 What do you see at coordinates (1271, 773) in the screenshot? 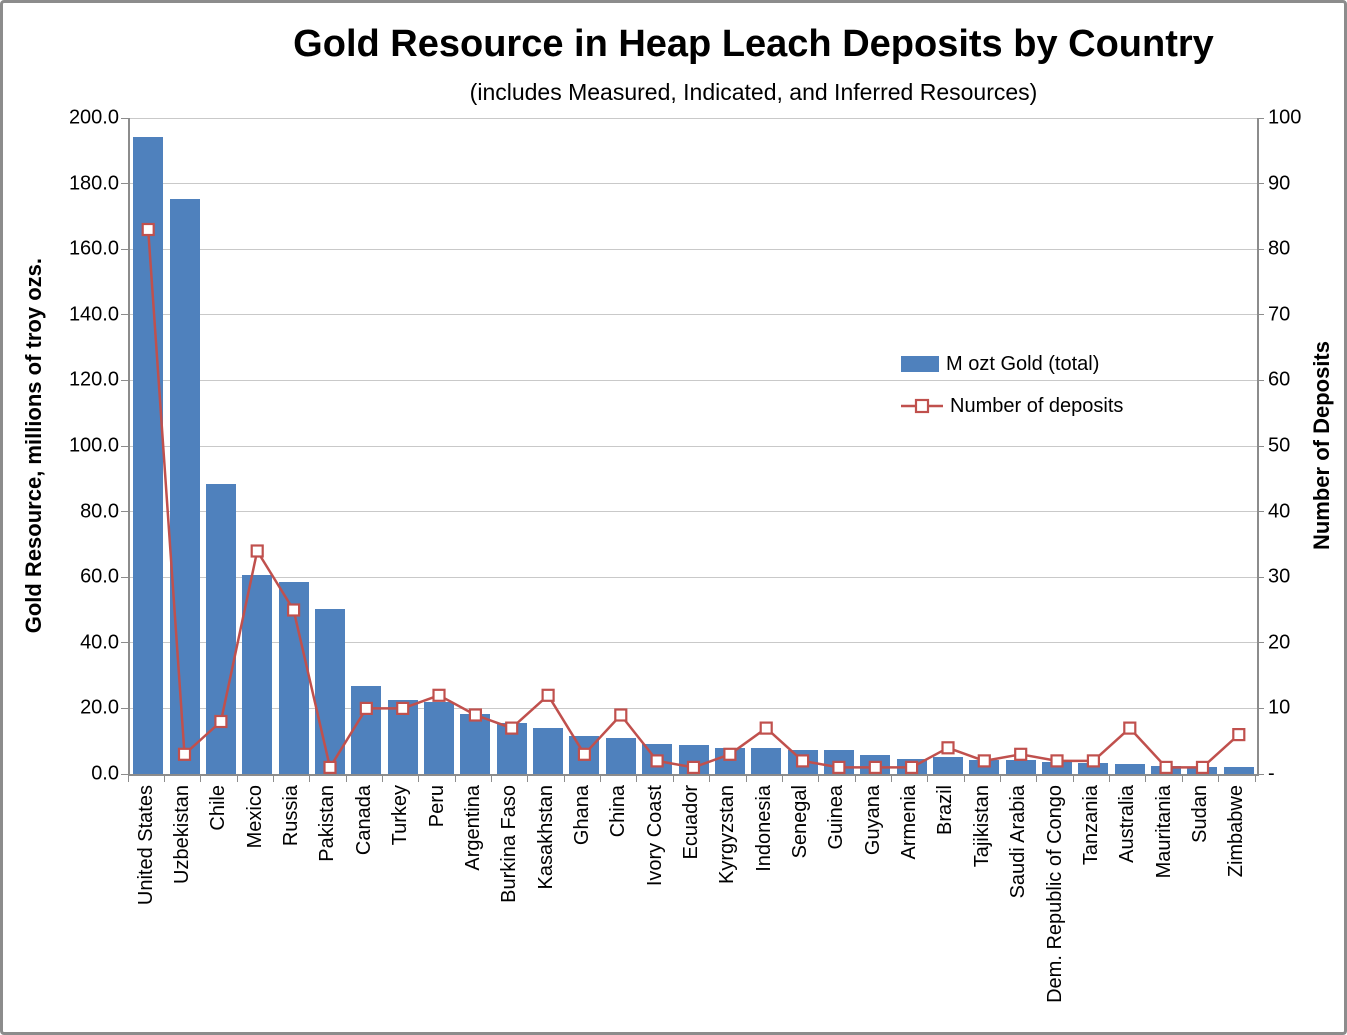
I see `right-y-tick-label: -` at bounding box center [1271, 773].